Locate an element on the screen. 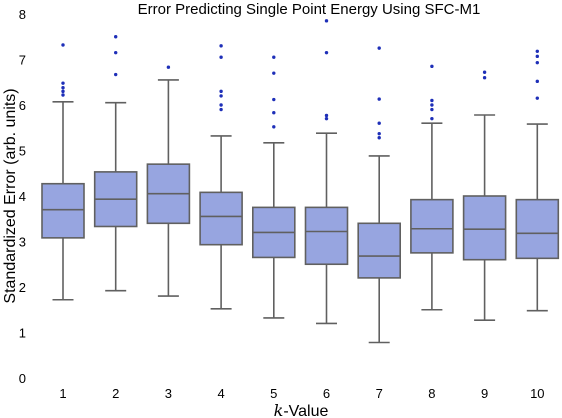 This screenshot has width=562, height=418. x-tick-label: 5 is located at coordinates (273, 393).